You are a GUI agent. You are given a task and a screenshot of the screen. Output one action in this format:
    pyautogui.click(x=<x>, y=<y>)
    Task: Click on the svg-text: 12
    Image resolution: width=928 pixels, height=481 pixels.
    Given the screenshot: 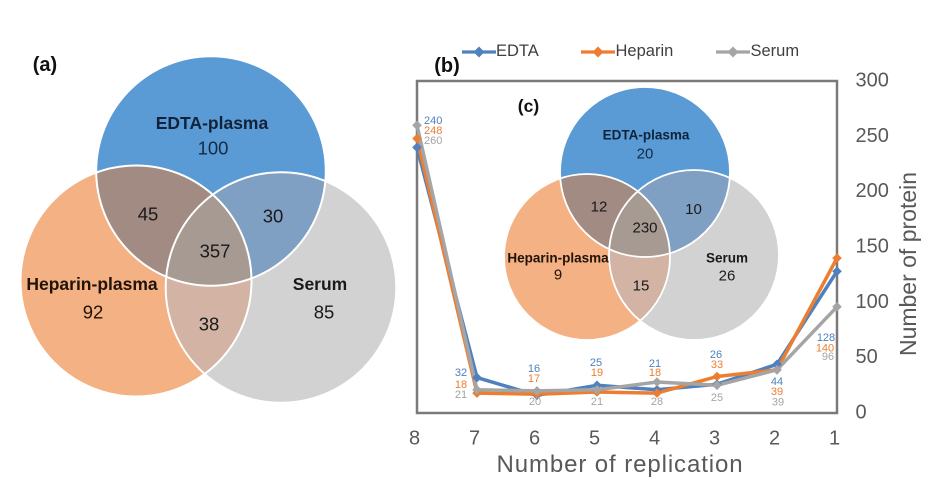 What is the action you would take?
    pyautogui.click(x=599, y=207)
    